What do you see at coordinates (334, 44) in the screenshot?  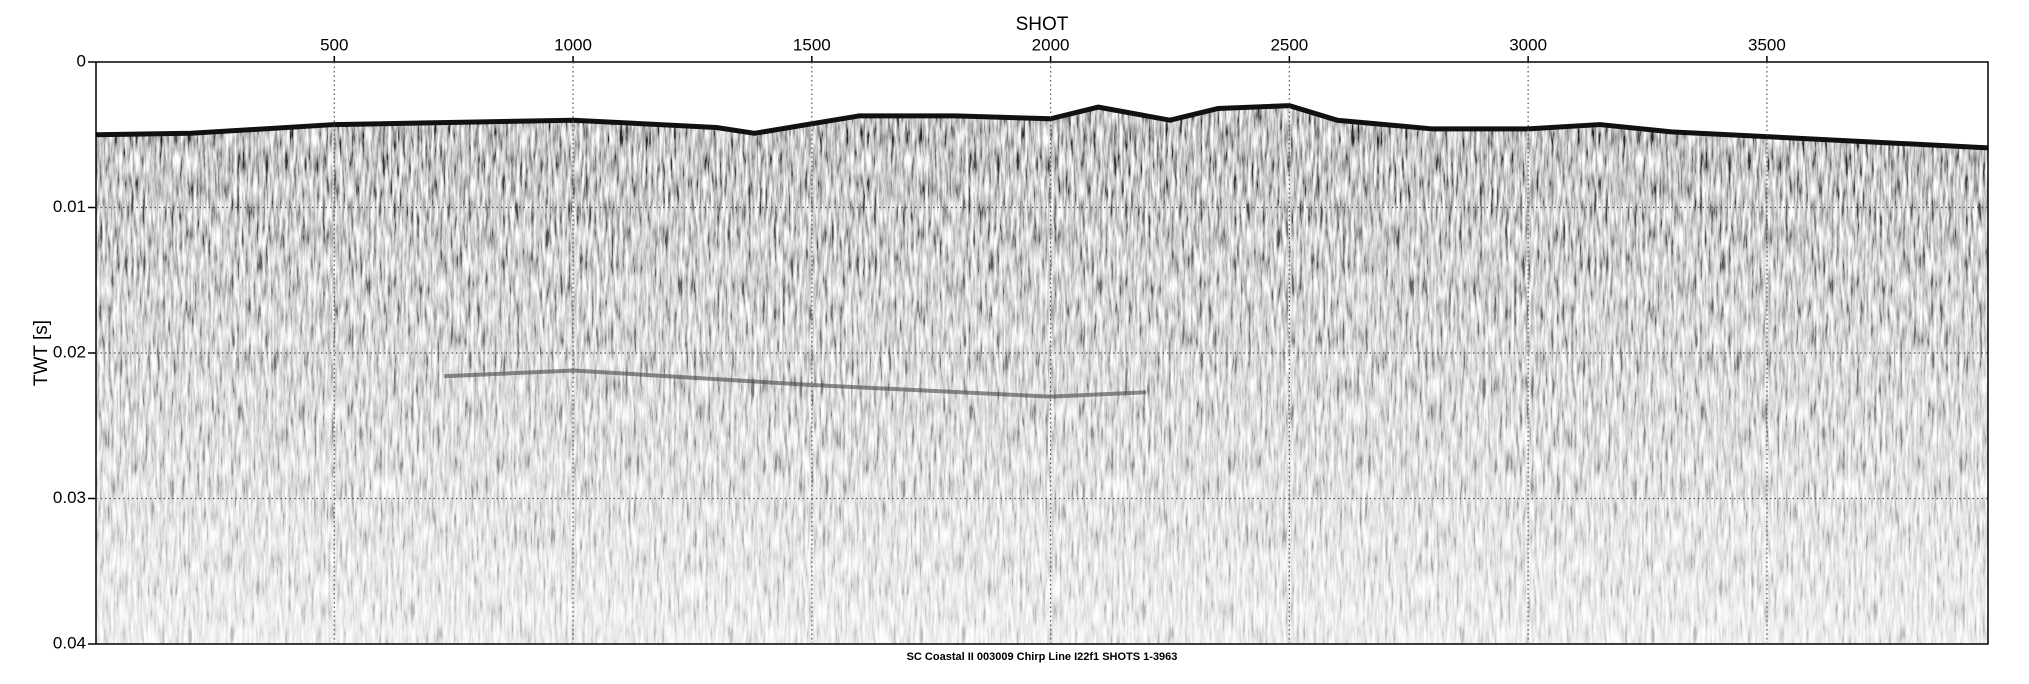 I see `x-tick-label: 500` at bounding box center [334, 44].